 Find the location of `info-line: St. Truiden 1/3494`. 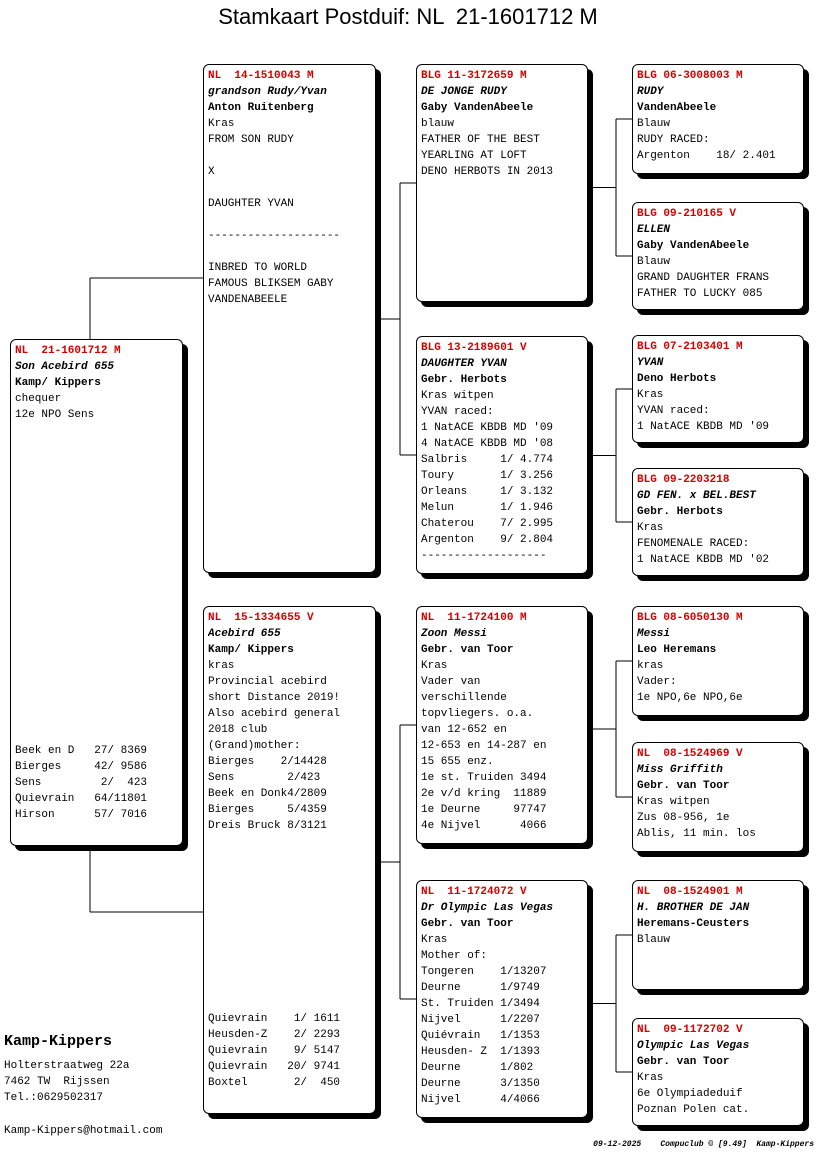

info-line: St. Truiden 1/3494 is located at coordinates (480, 1004).